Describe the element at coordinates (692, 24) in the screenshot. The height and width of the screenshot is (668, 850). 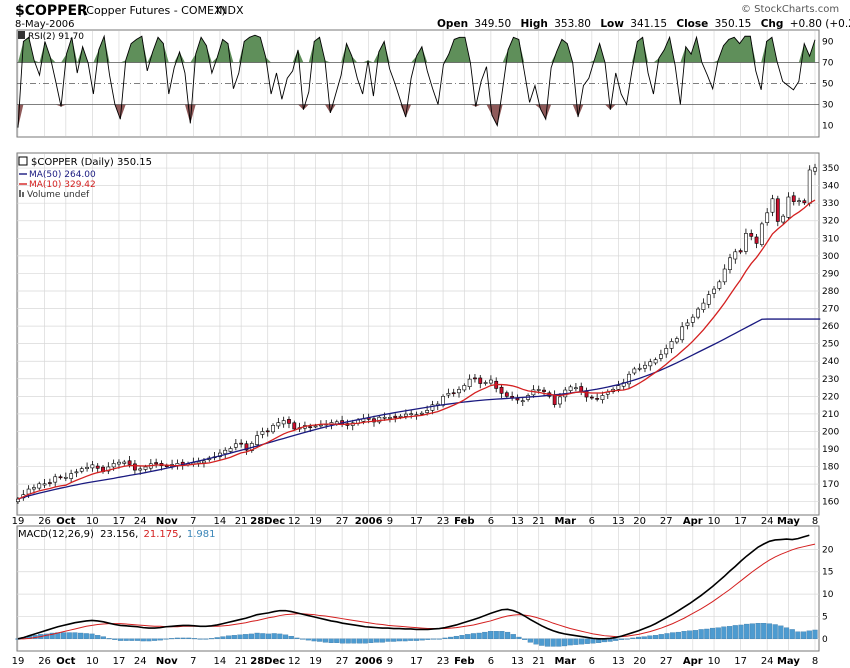
I see `close-label: Close` at that location.